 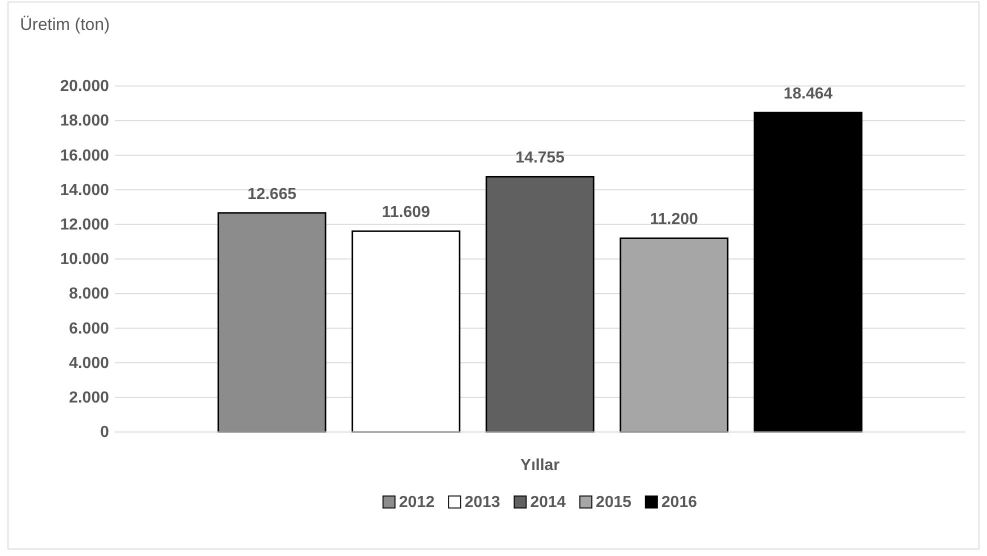 What do you see at coordinates (674, 219) in the screenshot?
I see `text: 11.200` at bounding box center [674, 219].